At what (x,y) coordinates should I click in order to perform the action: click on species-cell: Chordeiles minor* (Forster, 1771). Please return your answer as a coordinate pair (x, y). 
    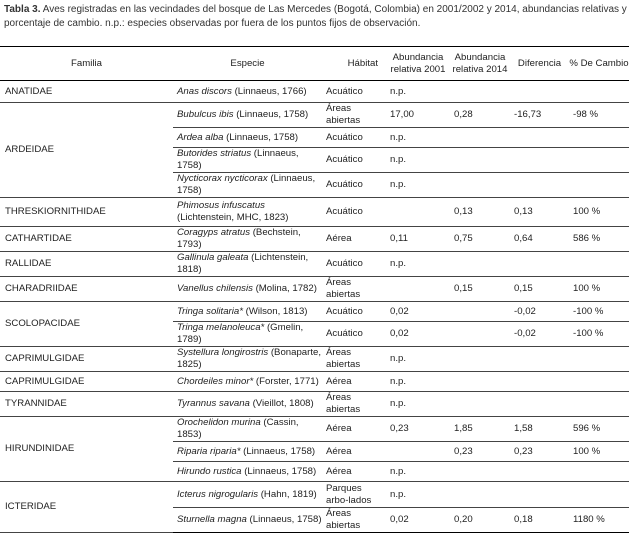
    Looking at the image, I should click on (247, 381).